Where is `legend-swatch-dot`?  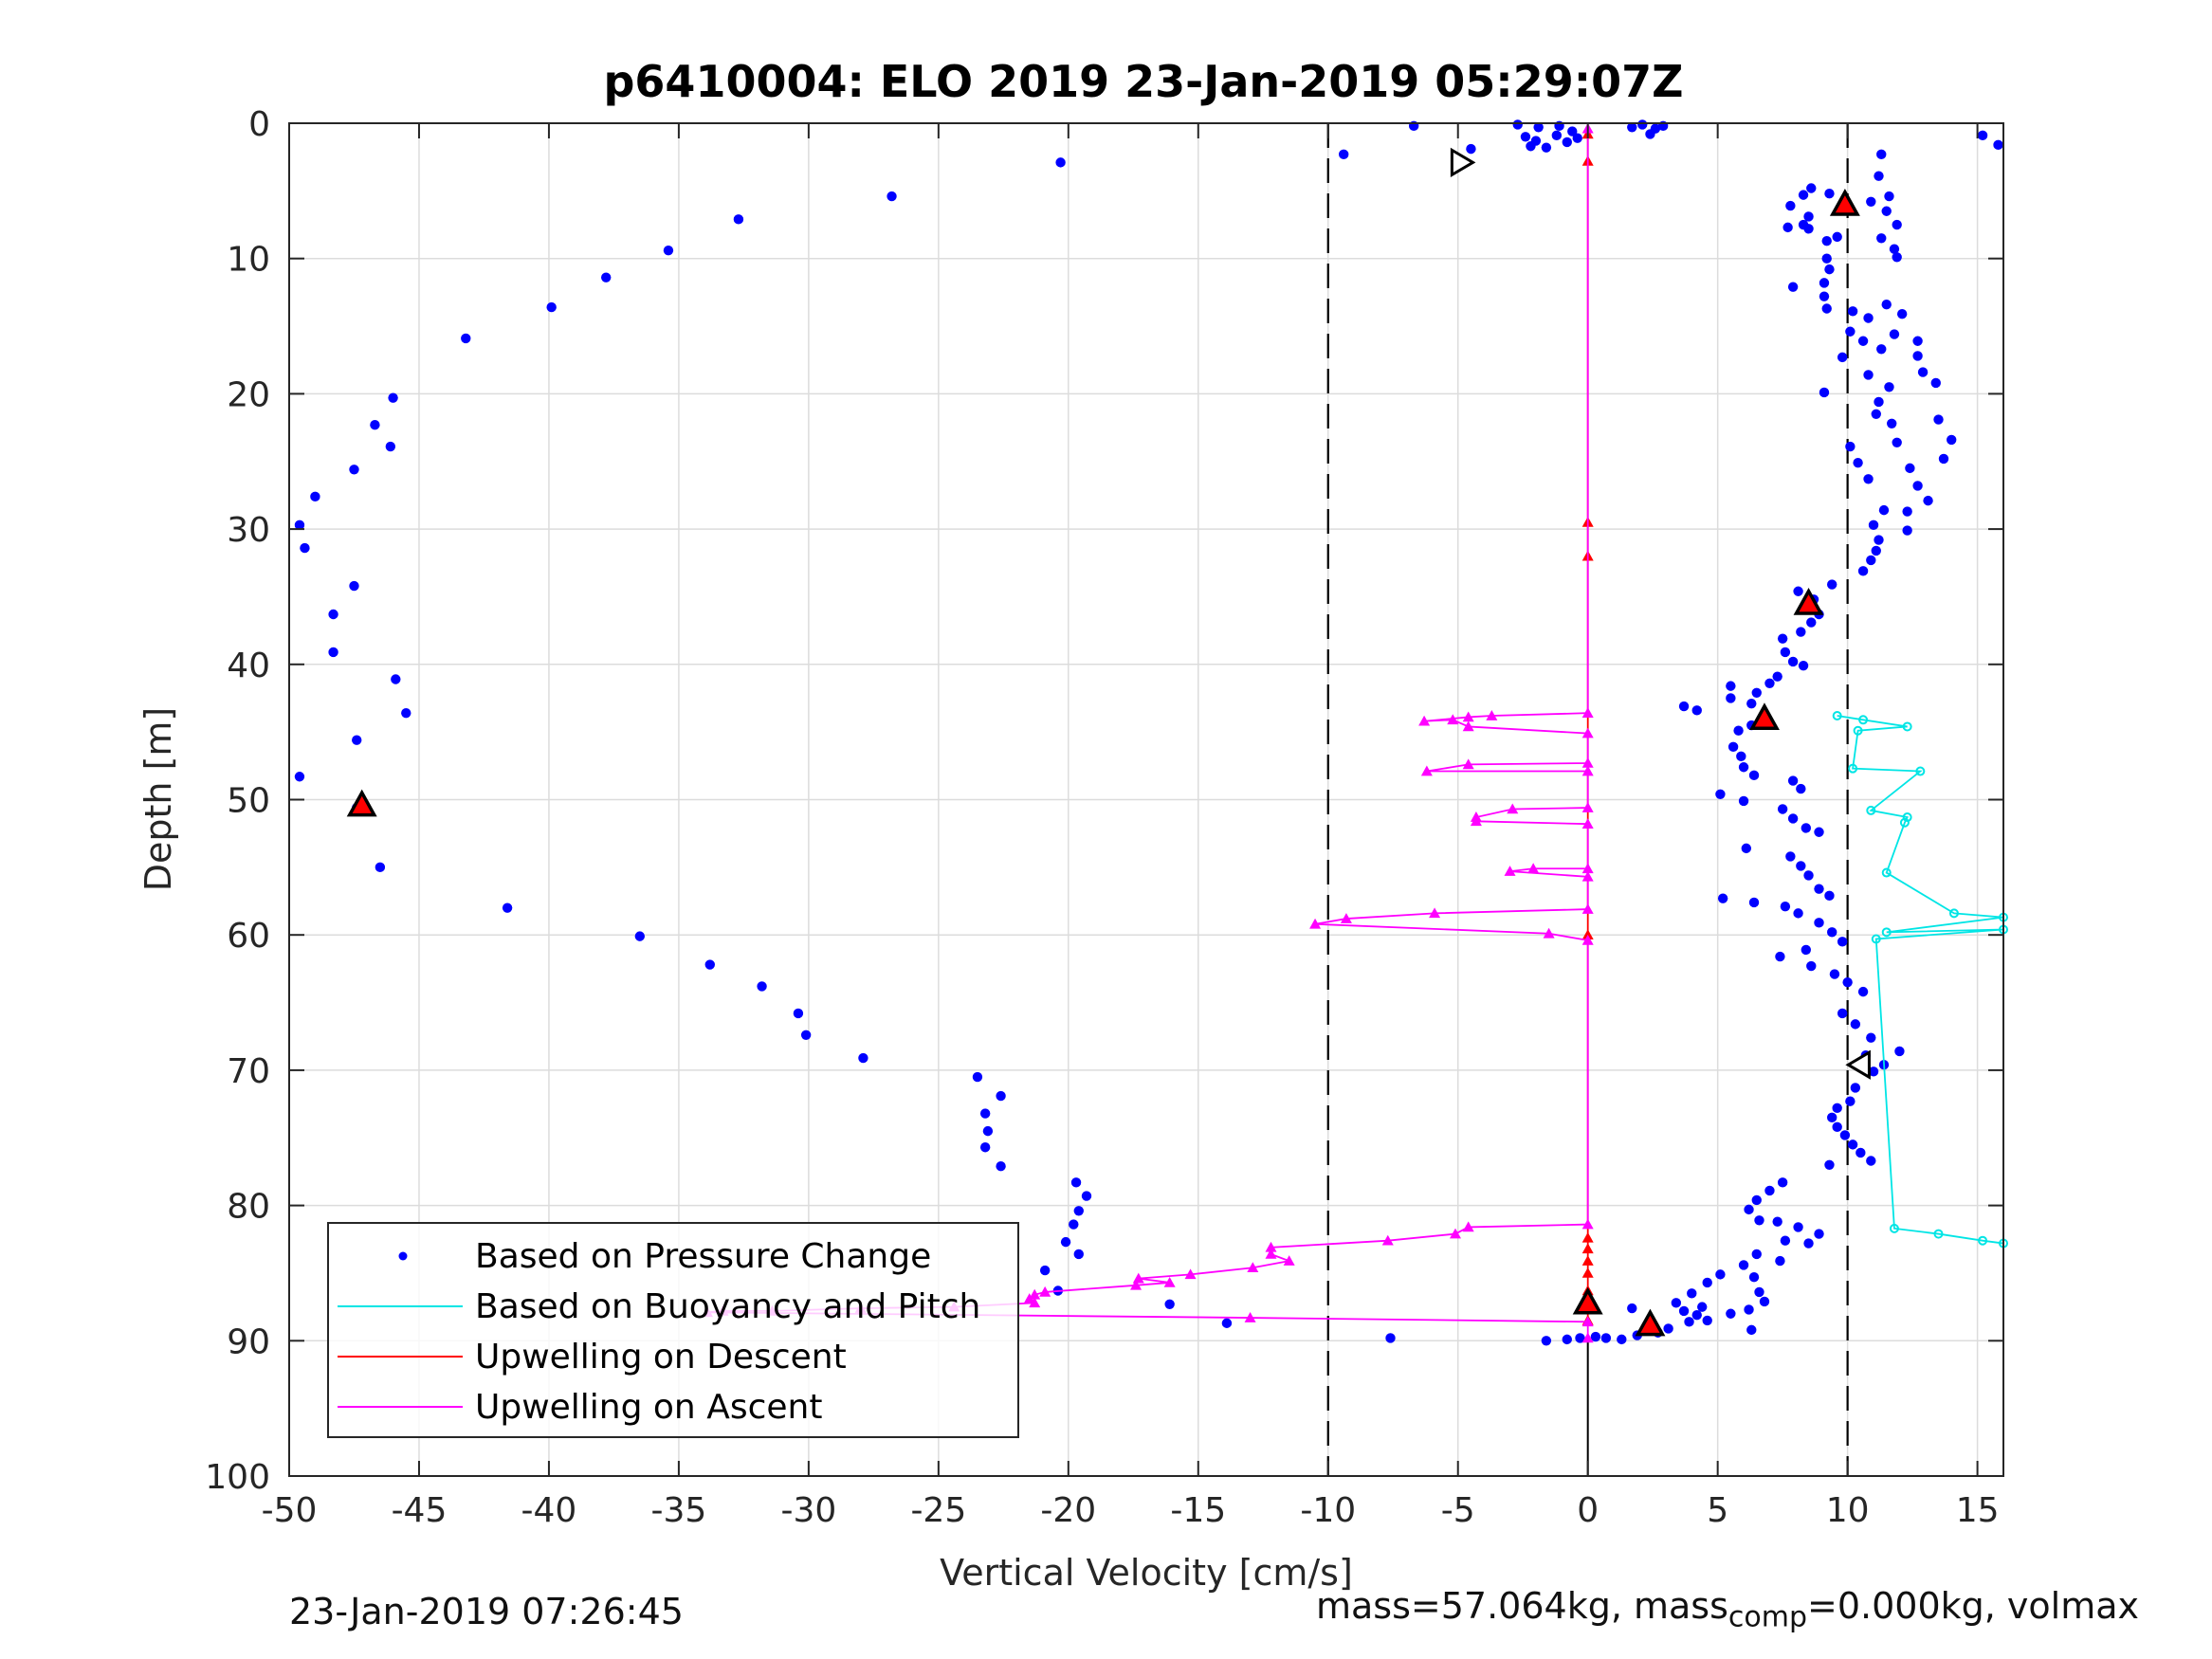 legend-swatch-dot is located at coordinates (403, 1256).